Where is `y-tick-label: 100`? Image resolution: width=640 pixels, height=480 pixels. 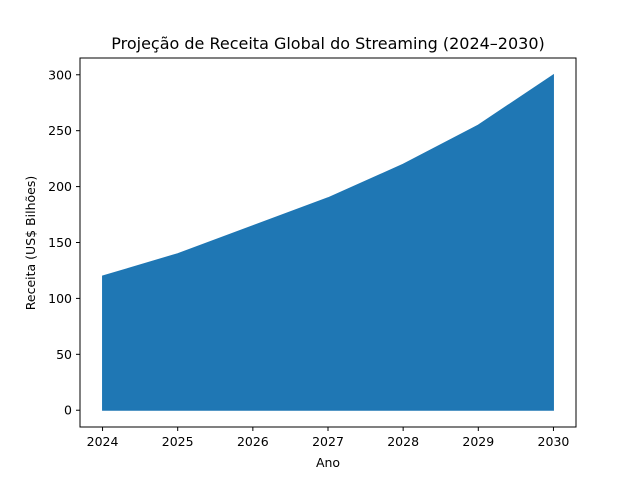
y-tick-label: 100 is located at coordinates (60, 298).